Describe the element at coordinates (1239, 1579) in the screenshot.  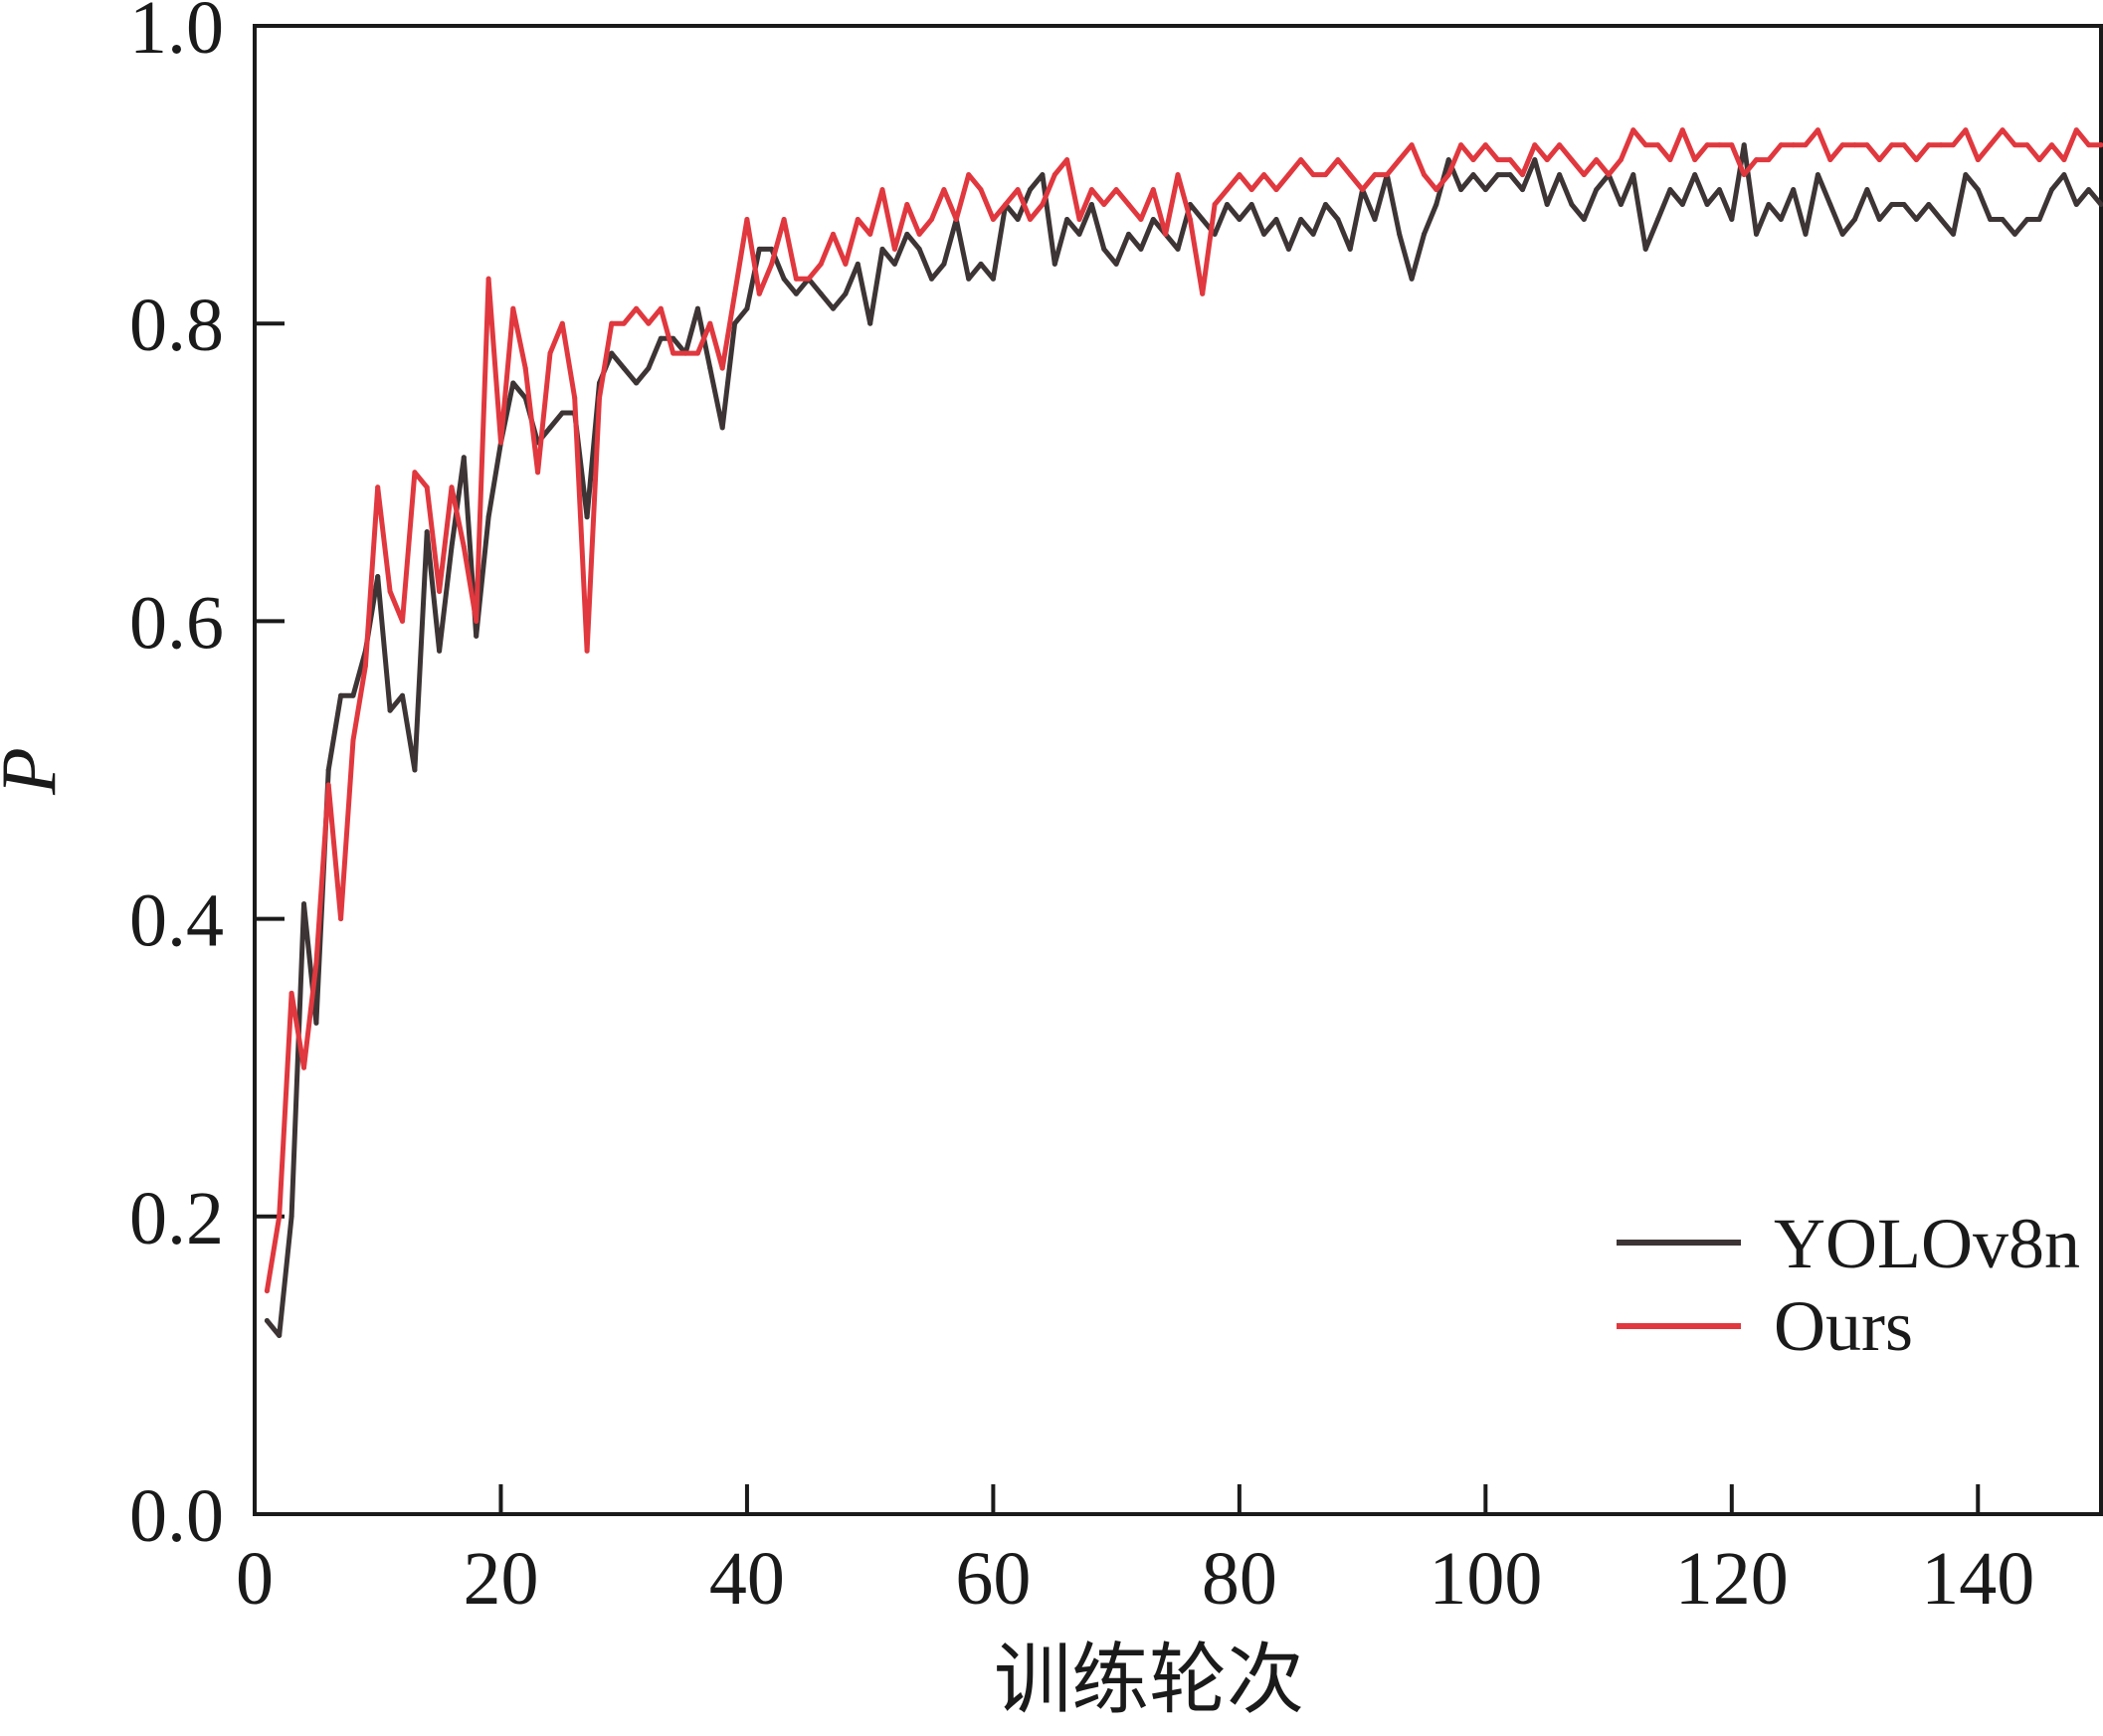
I see `x-tick-label: 80` at that location.